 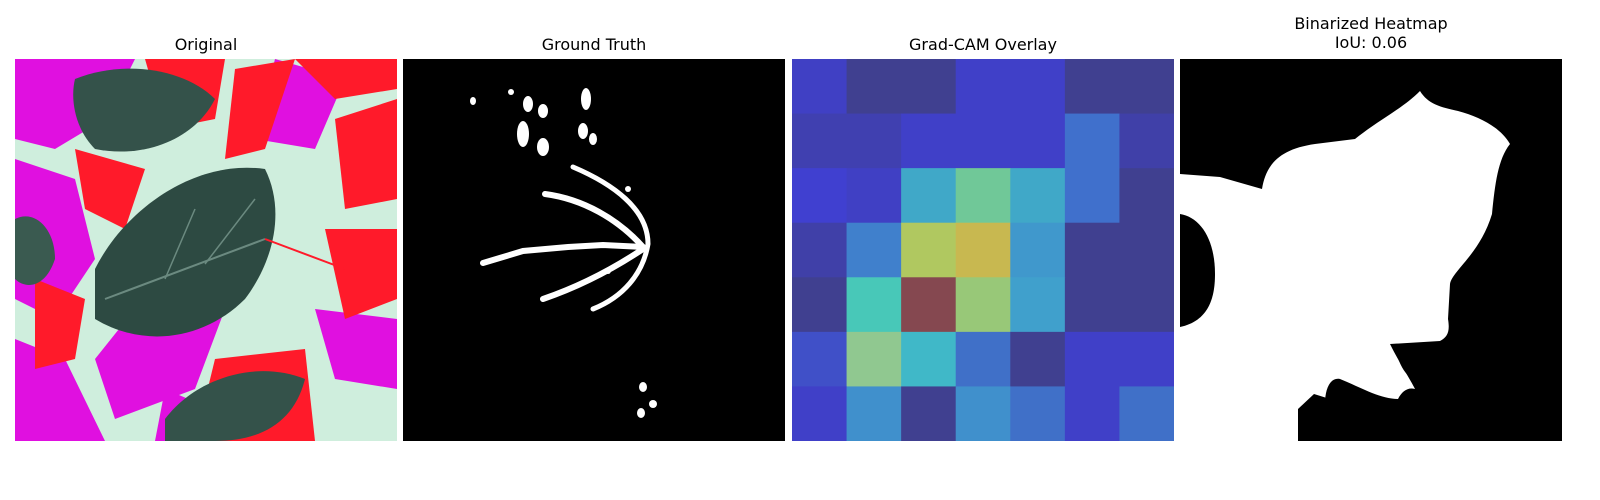 What do you see at coordinates (1371, 23) in the screenshot?
I see `binarized-title-text: Binarized Heatmap` at bounding box center [1371, 23].